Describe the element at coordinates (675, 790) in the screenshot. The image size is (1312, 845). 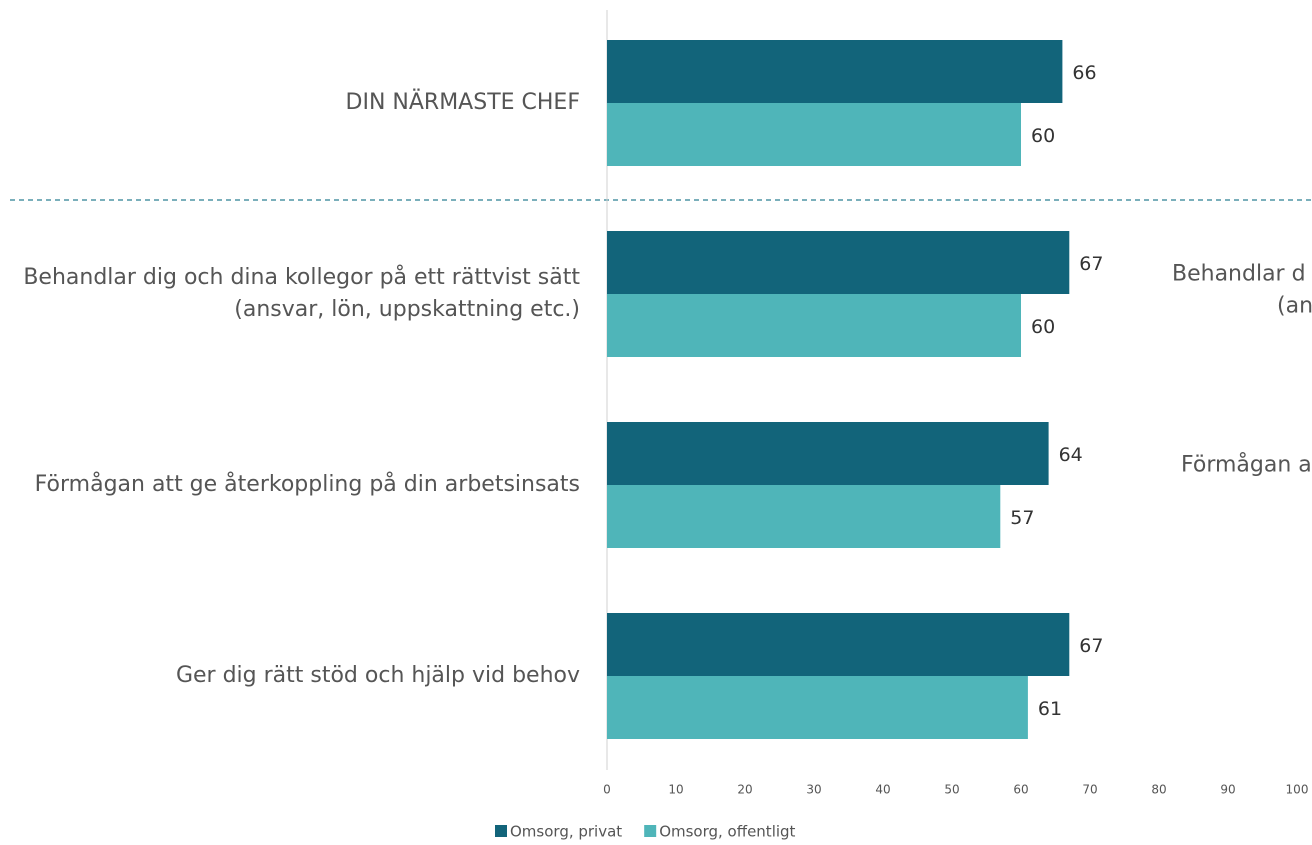
I see `x-tick-label: 10` at that location.